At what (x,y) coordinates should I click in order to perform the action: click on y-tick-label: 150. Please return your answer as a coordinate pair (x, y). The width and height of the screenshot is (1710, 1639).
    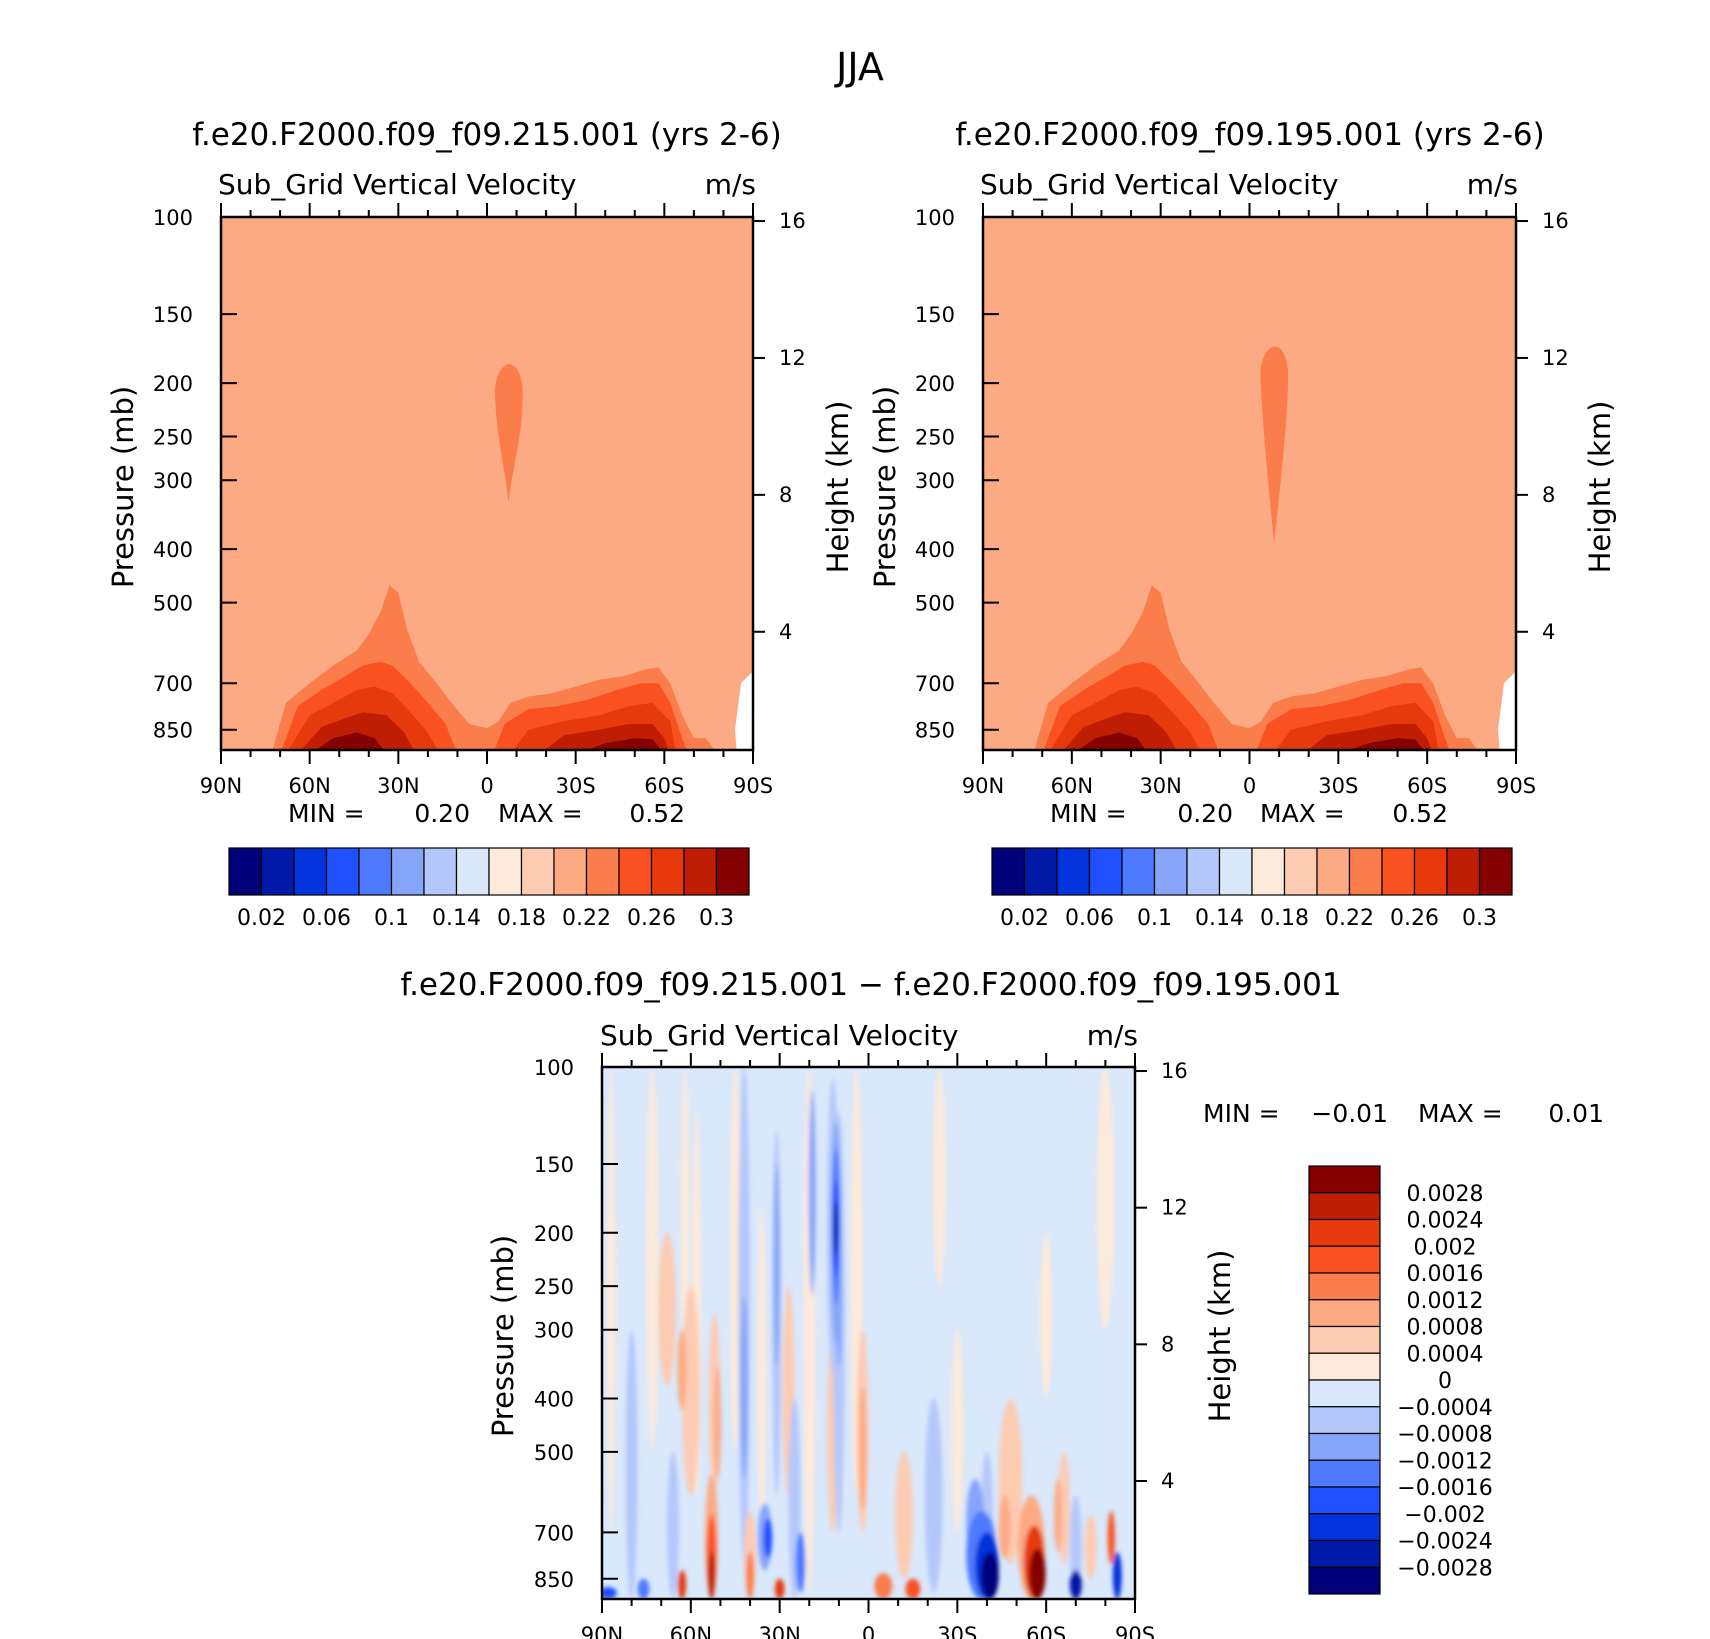
    Looking at the image, I should click on (554, 1165).